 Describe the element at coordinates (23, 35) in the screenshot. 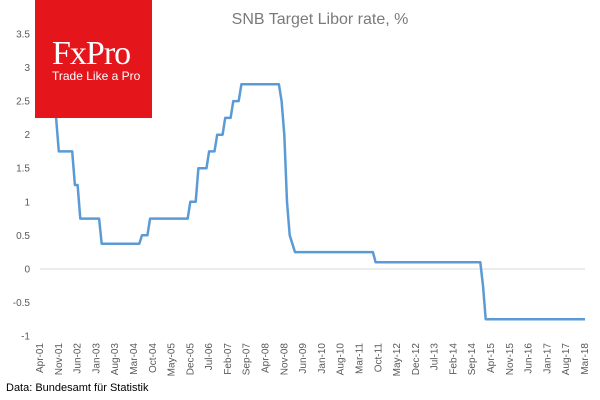

I see `y-tick-label: 3.5` at that location.